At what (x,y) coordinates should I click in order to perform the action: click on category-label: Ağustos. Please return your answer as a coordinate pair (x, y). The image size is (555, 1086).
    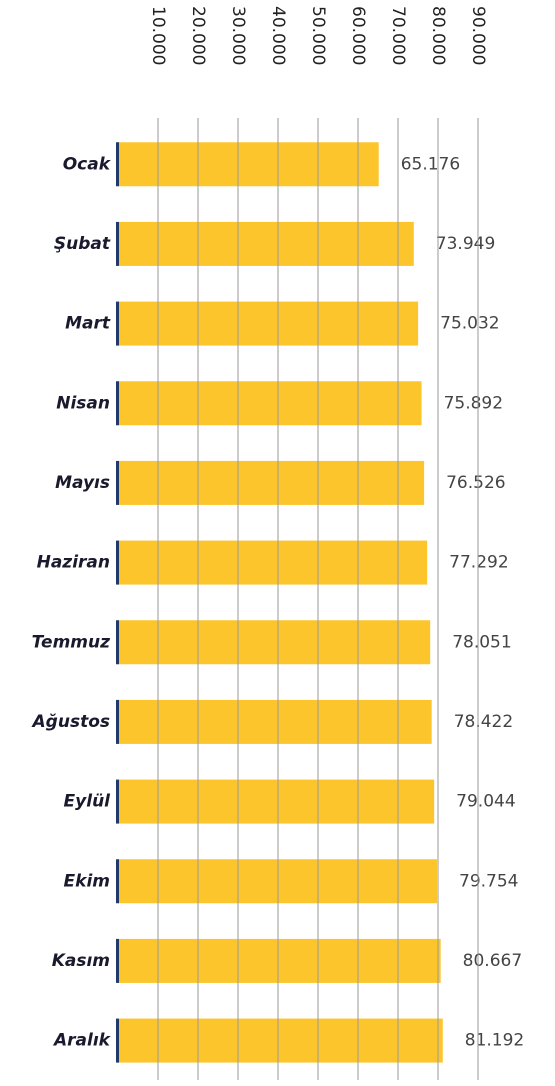
    Looking at the image, I should click on (70, 722).